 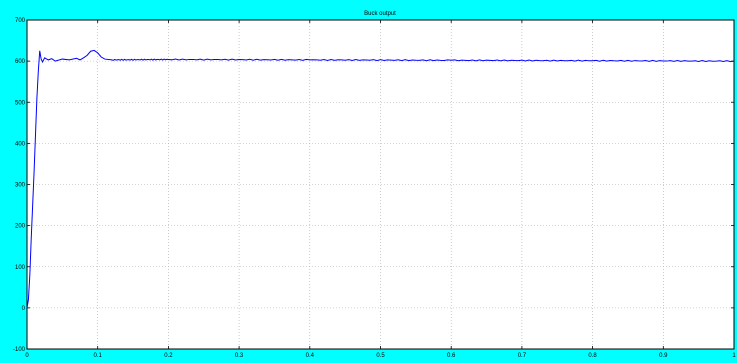 I want to click on y-tick-label: 200, so click(x=20, y=227).